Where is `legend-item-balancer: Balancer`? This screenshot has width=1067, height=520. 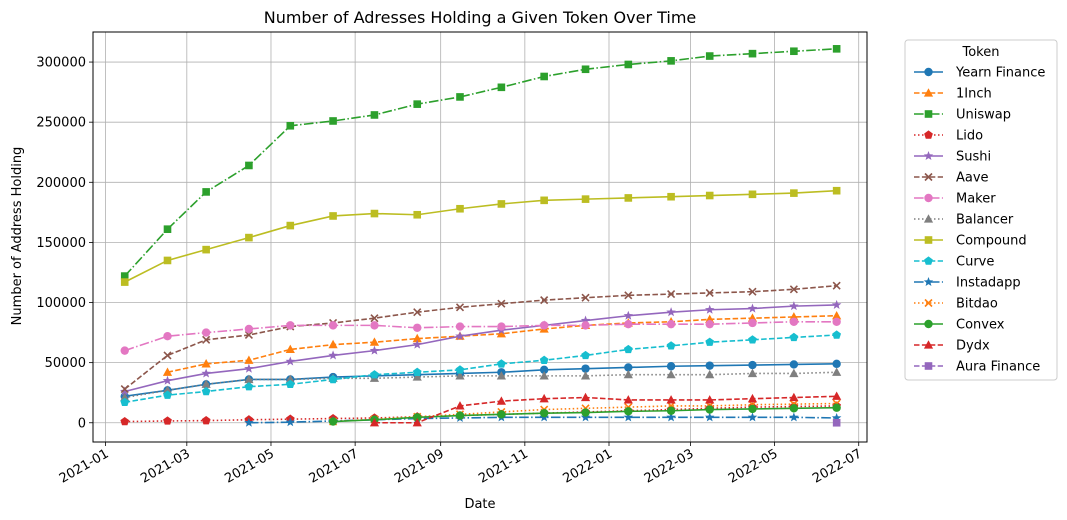
legend-item-balancer: Balancer is located at coordinates (964, 220).